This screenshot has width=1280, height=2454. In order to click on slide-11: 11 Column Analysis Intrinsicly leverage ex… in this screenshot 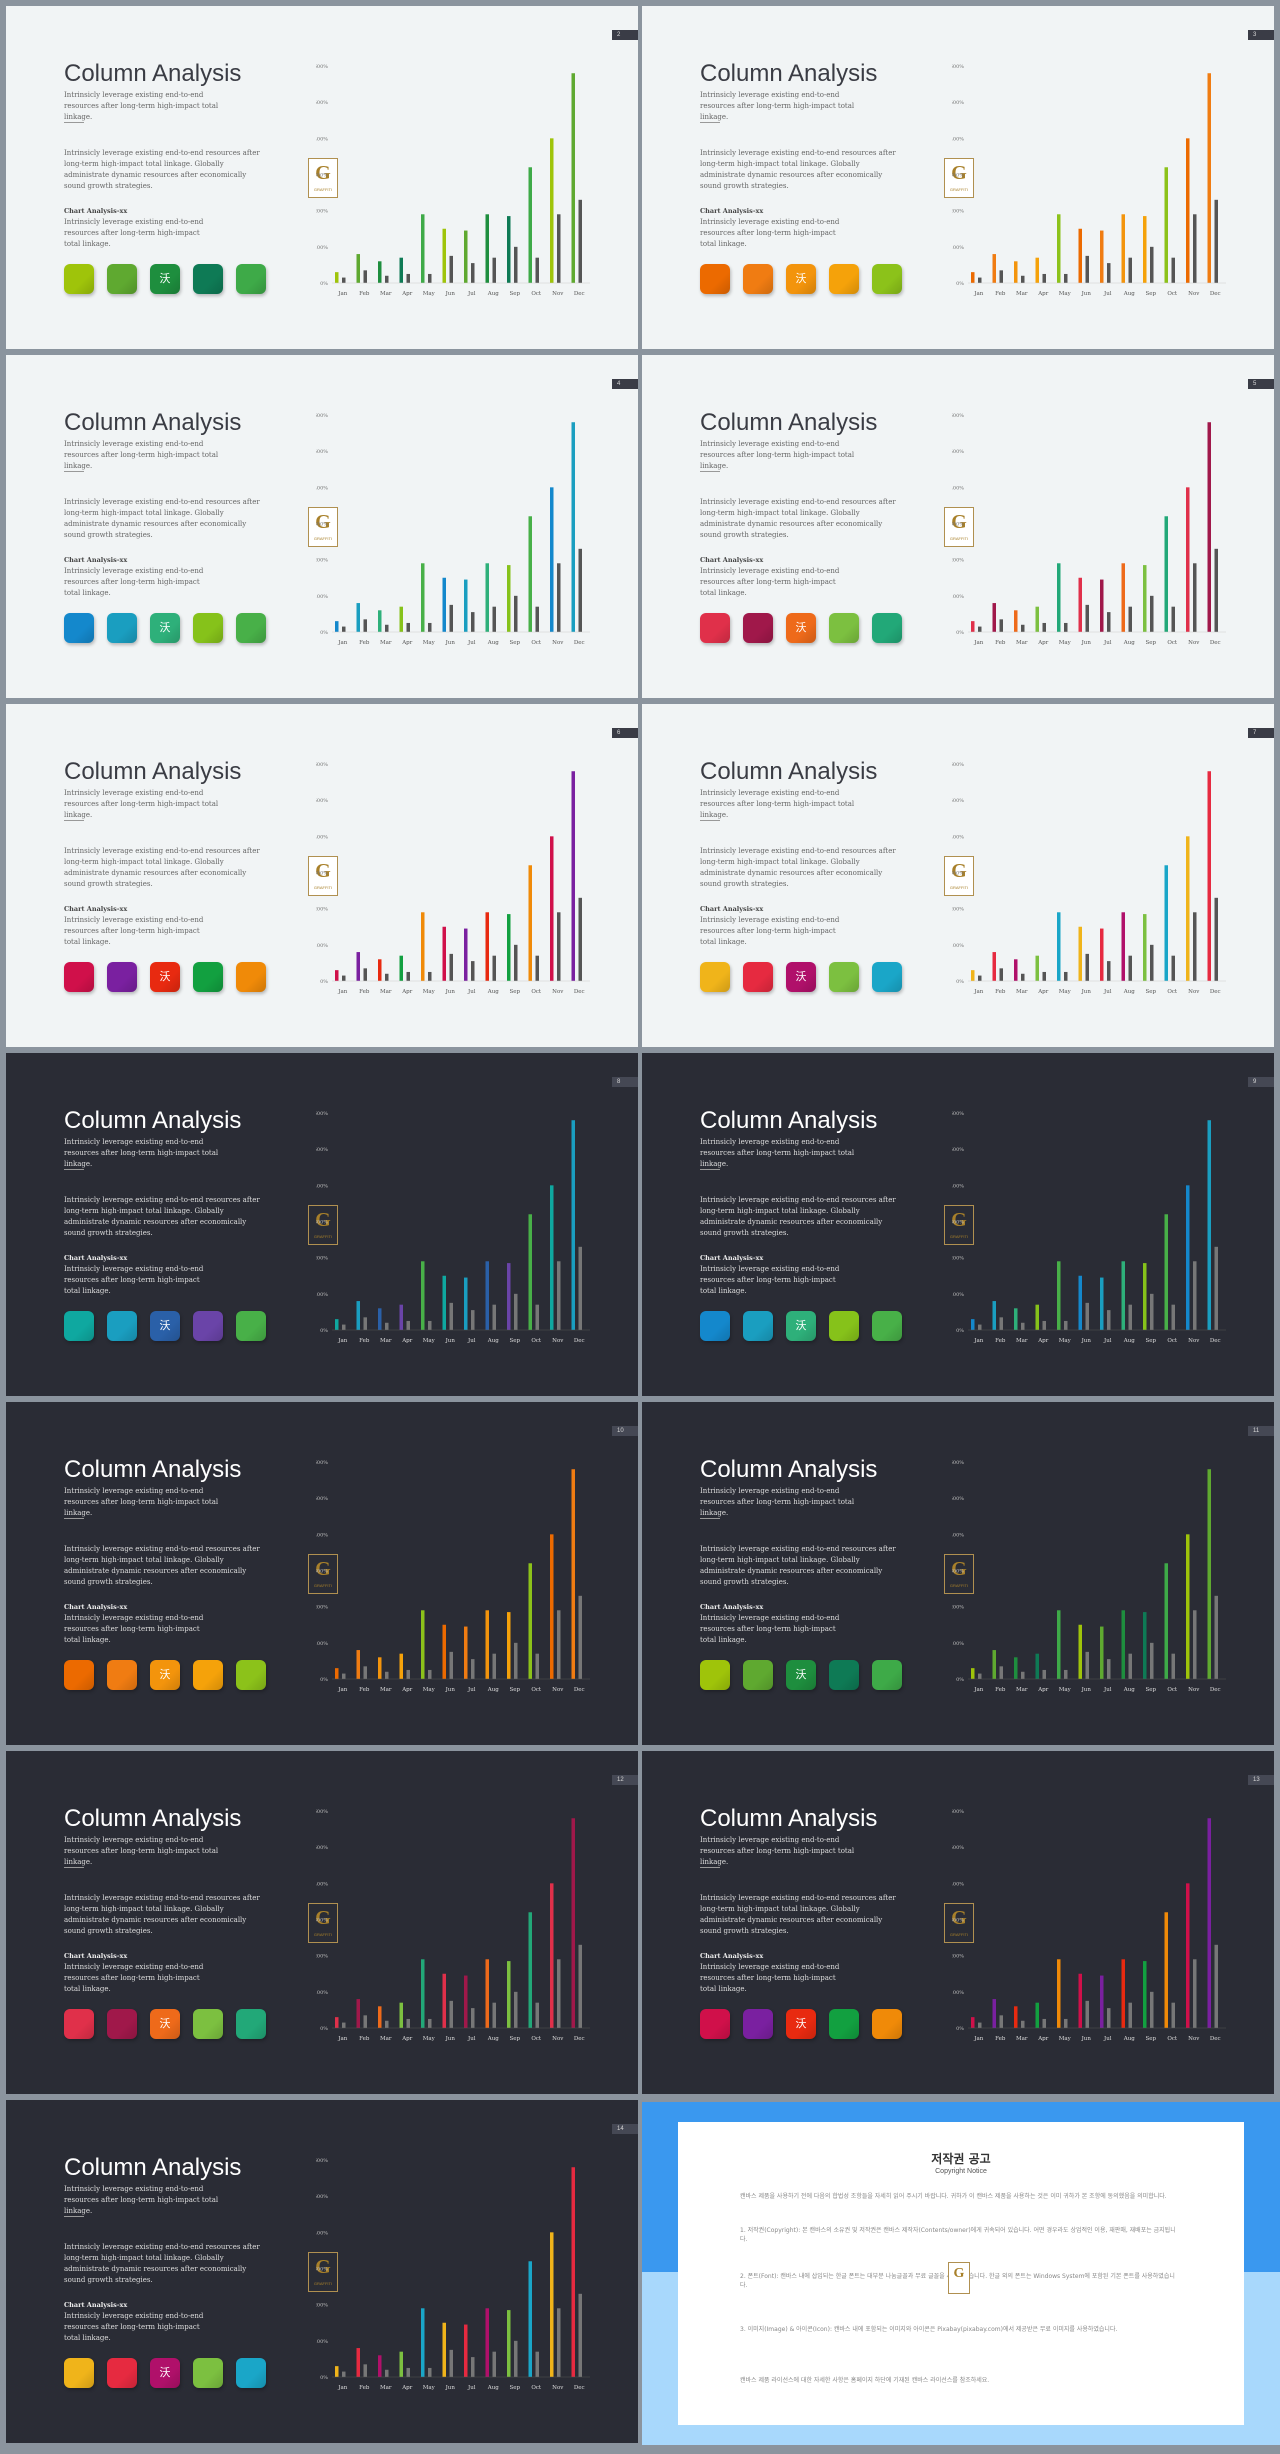, I will do `click(958, 1573)`.